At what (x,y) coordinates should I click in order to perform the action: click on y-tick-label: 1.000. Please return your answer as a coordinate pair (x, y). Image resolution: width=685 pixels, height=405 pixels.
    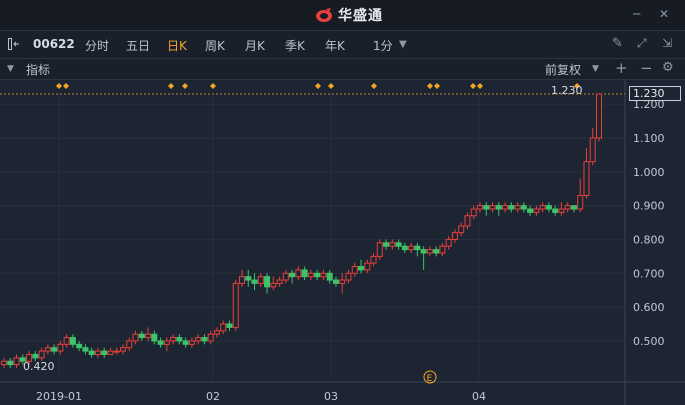
    Looking at the image, I should click on (649, 172).